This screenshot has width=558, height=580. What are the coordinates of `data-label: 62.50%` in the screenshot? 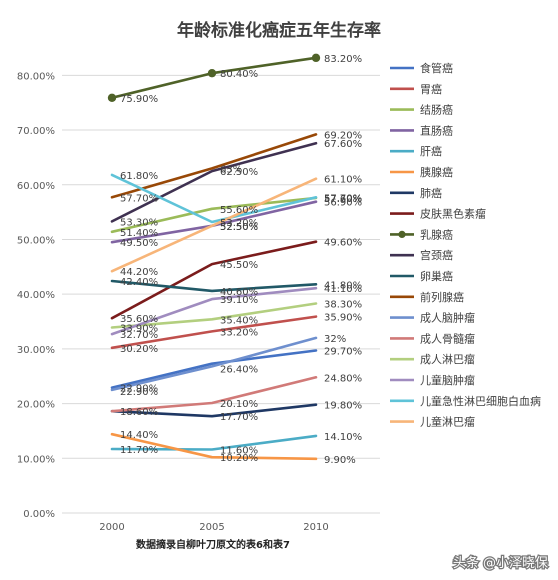 It's located at (239, 172).